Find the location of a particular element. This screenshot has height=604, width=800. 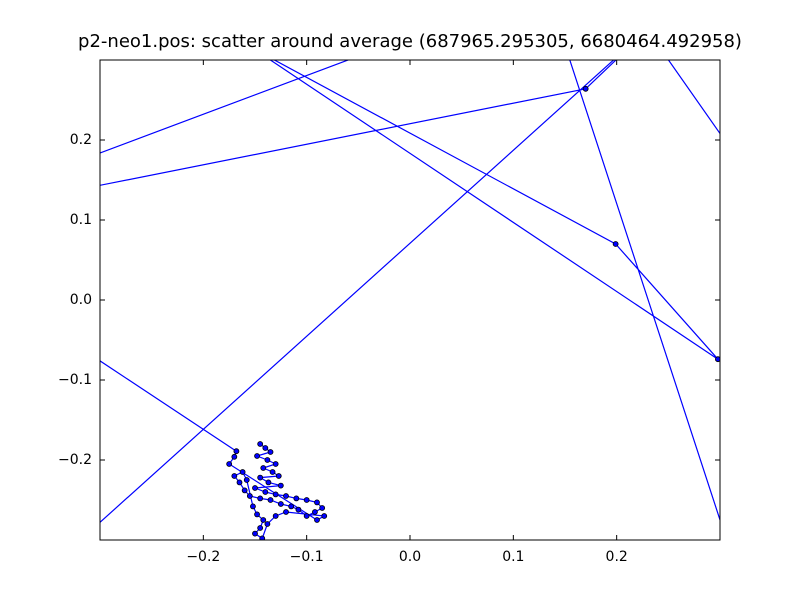

x-tick-label: 0.2 is located at coordinates (617, 557).